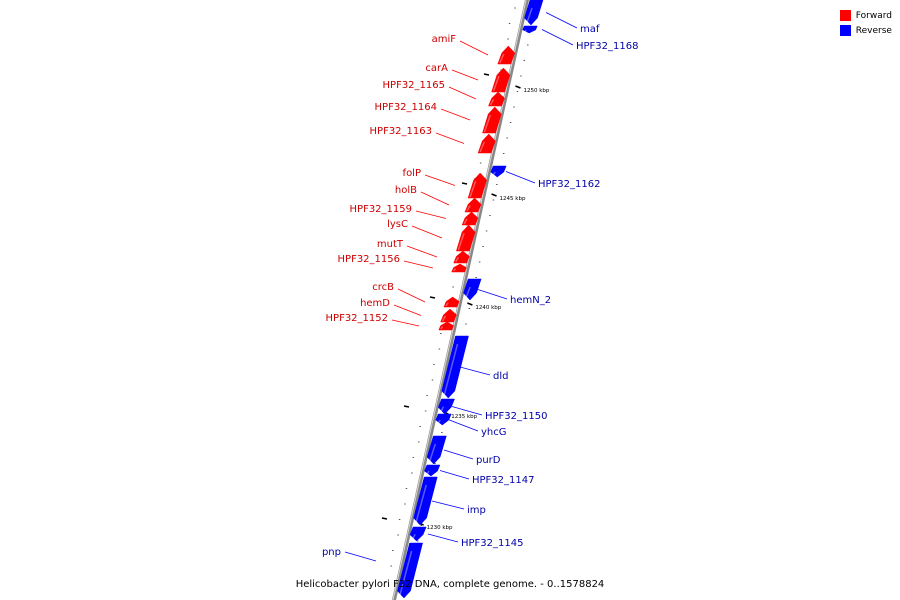 The height and width of the screenshot is (600, 900). I want to click on forward-gene-label: amiF, so click(444, 39).